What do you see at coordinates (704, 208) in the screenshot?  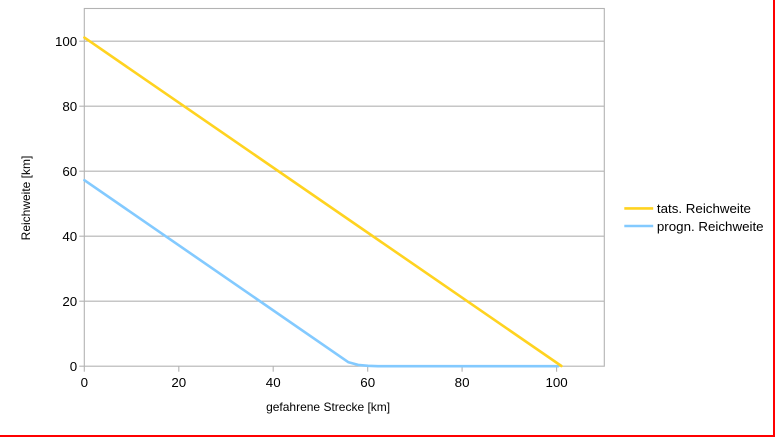 I see `svg-text: tats. Reichweite` at bounding box center [704, 208].